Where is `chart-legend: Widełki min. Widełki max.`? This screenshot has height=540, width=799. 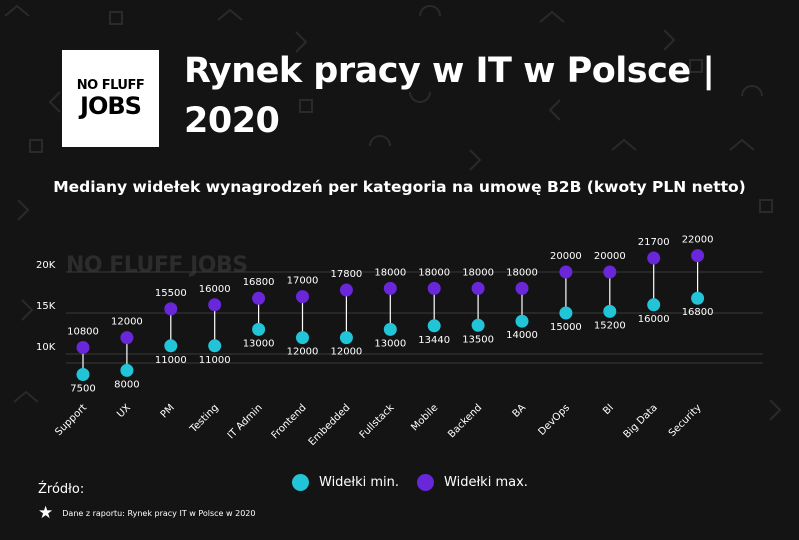 chart-legend: Widełki min. Widełki max. is located at coordinates (419, 482).